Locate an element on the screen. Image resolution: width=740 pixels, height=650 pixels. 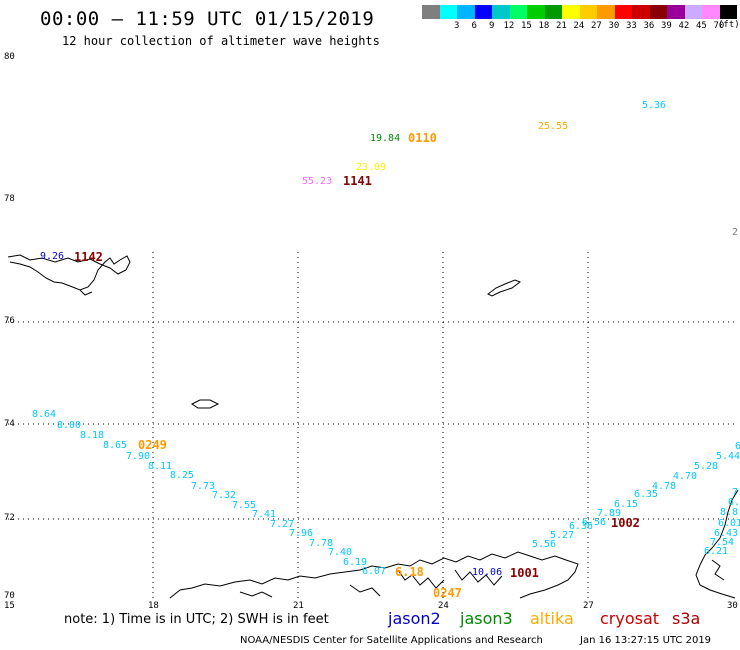
wave-height-value: 9.26 is located at coordinates (52, 256).